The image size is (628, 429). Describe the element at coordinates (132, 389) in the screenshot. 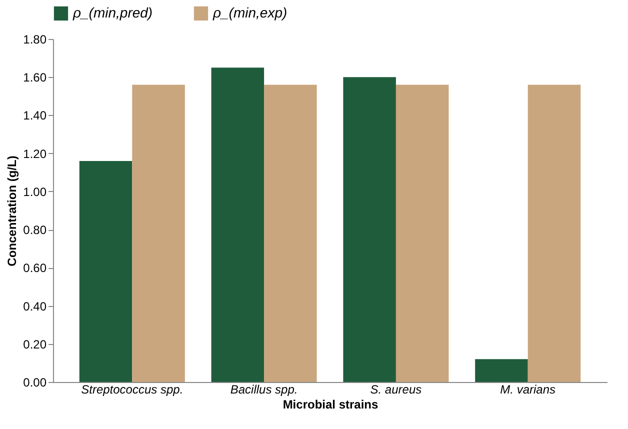

I see `x-tick-label: Streptococcus spp.` at that location.